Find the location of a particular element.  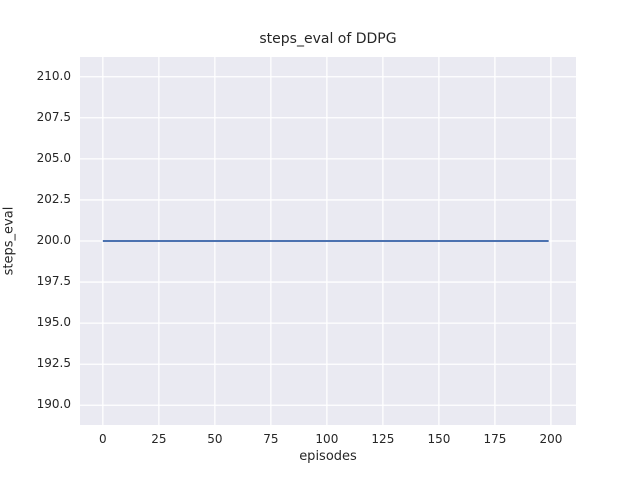

x-axis-label: episodes is located at coordinates (328, 456).